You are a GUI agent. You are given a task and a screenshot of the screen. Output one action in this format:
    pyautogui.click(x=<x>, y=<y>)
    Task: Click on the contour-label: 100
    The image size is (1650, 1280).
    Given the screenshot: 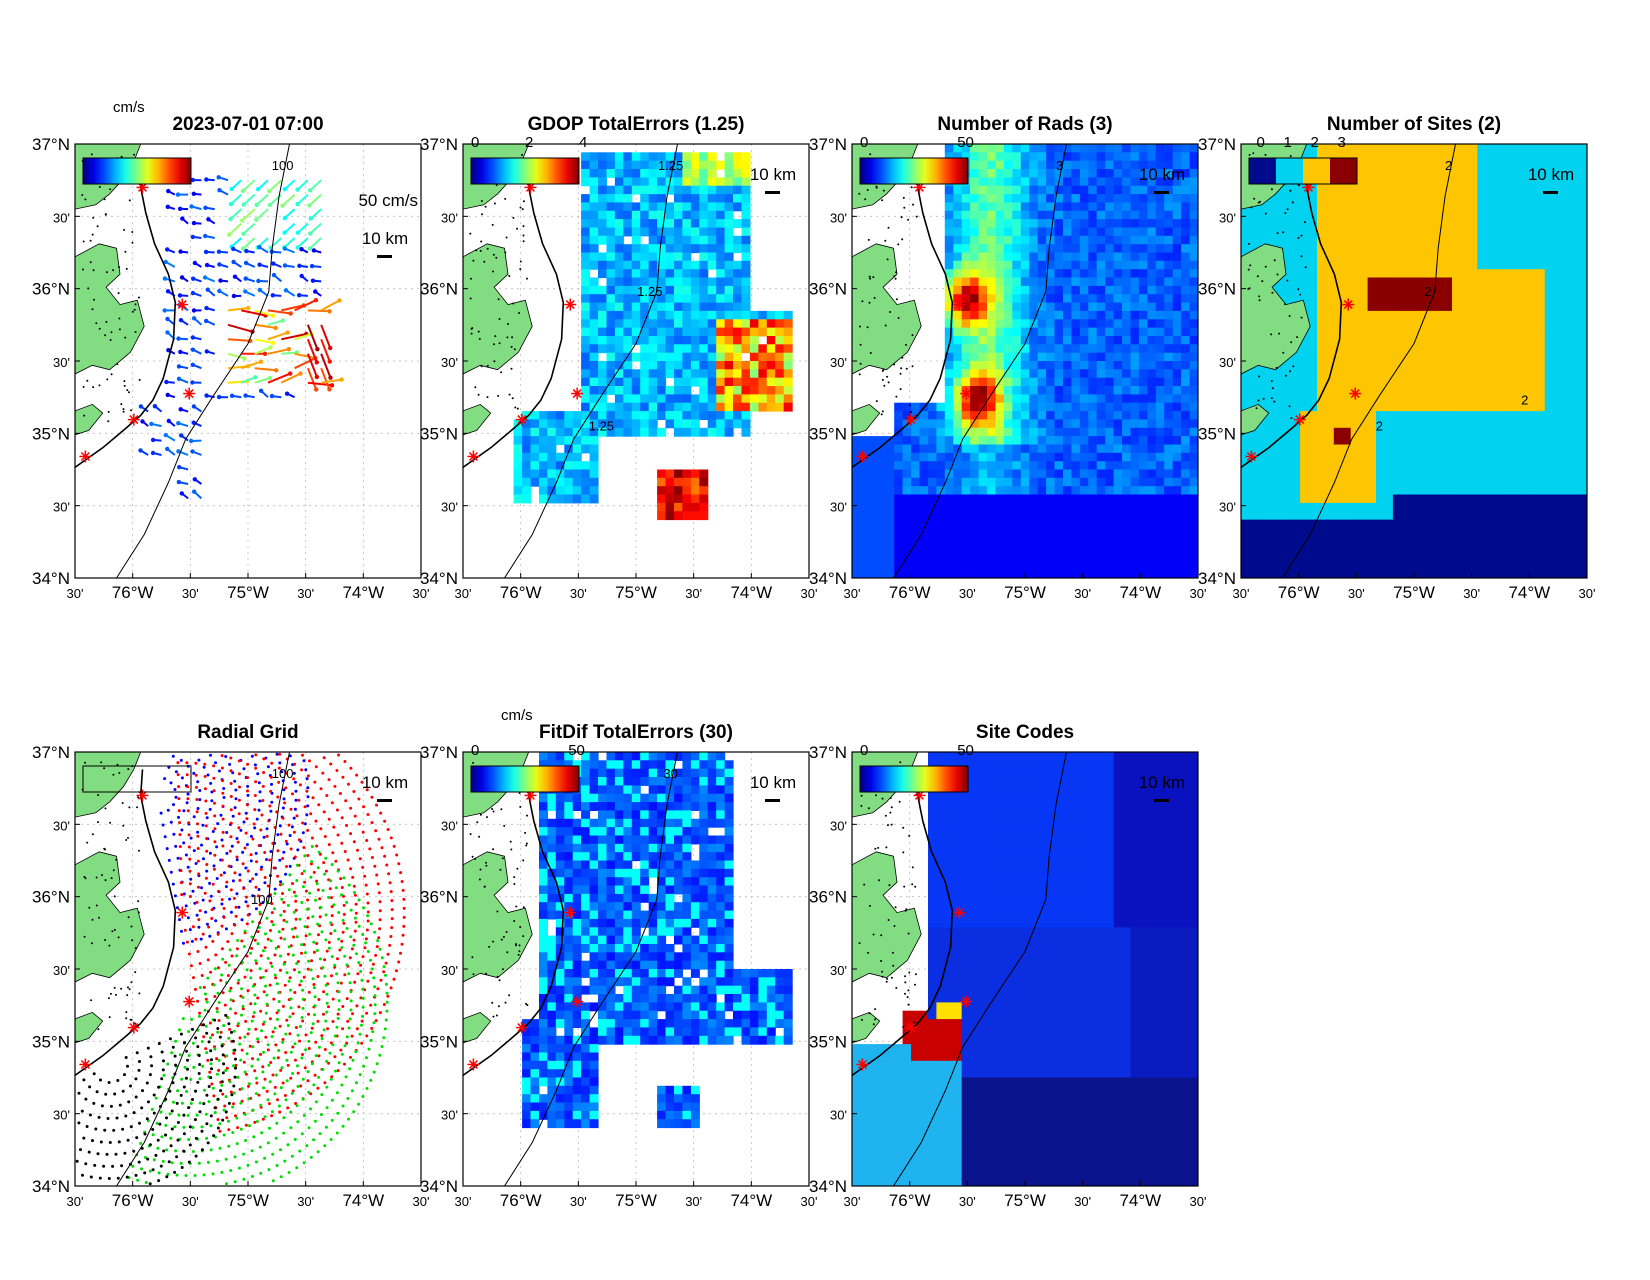 What is the action you would take?
    pyautogui.click(x=283, y=165)
    